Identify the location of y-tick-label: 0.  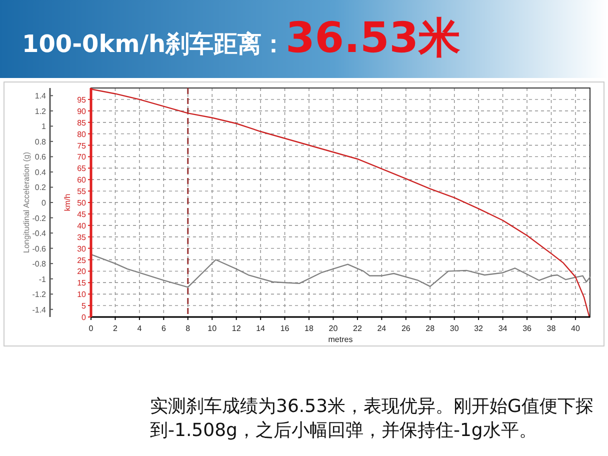
(44, 203).